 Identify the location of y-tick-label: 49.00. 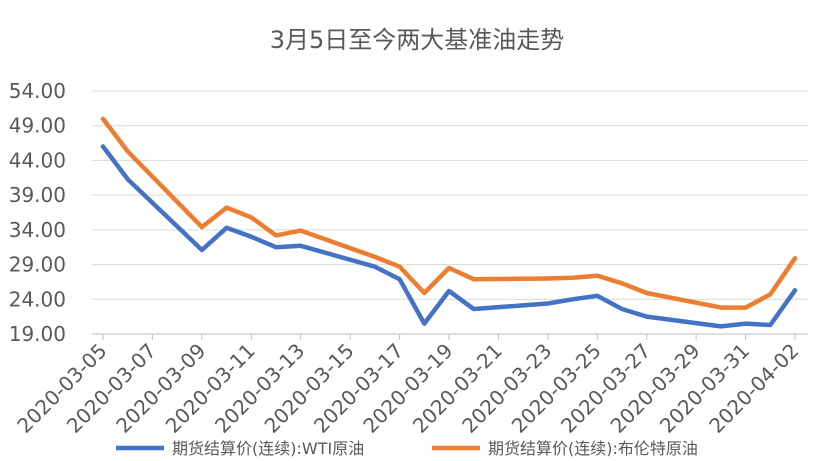
(37, 126).